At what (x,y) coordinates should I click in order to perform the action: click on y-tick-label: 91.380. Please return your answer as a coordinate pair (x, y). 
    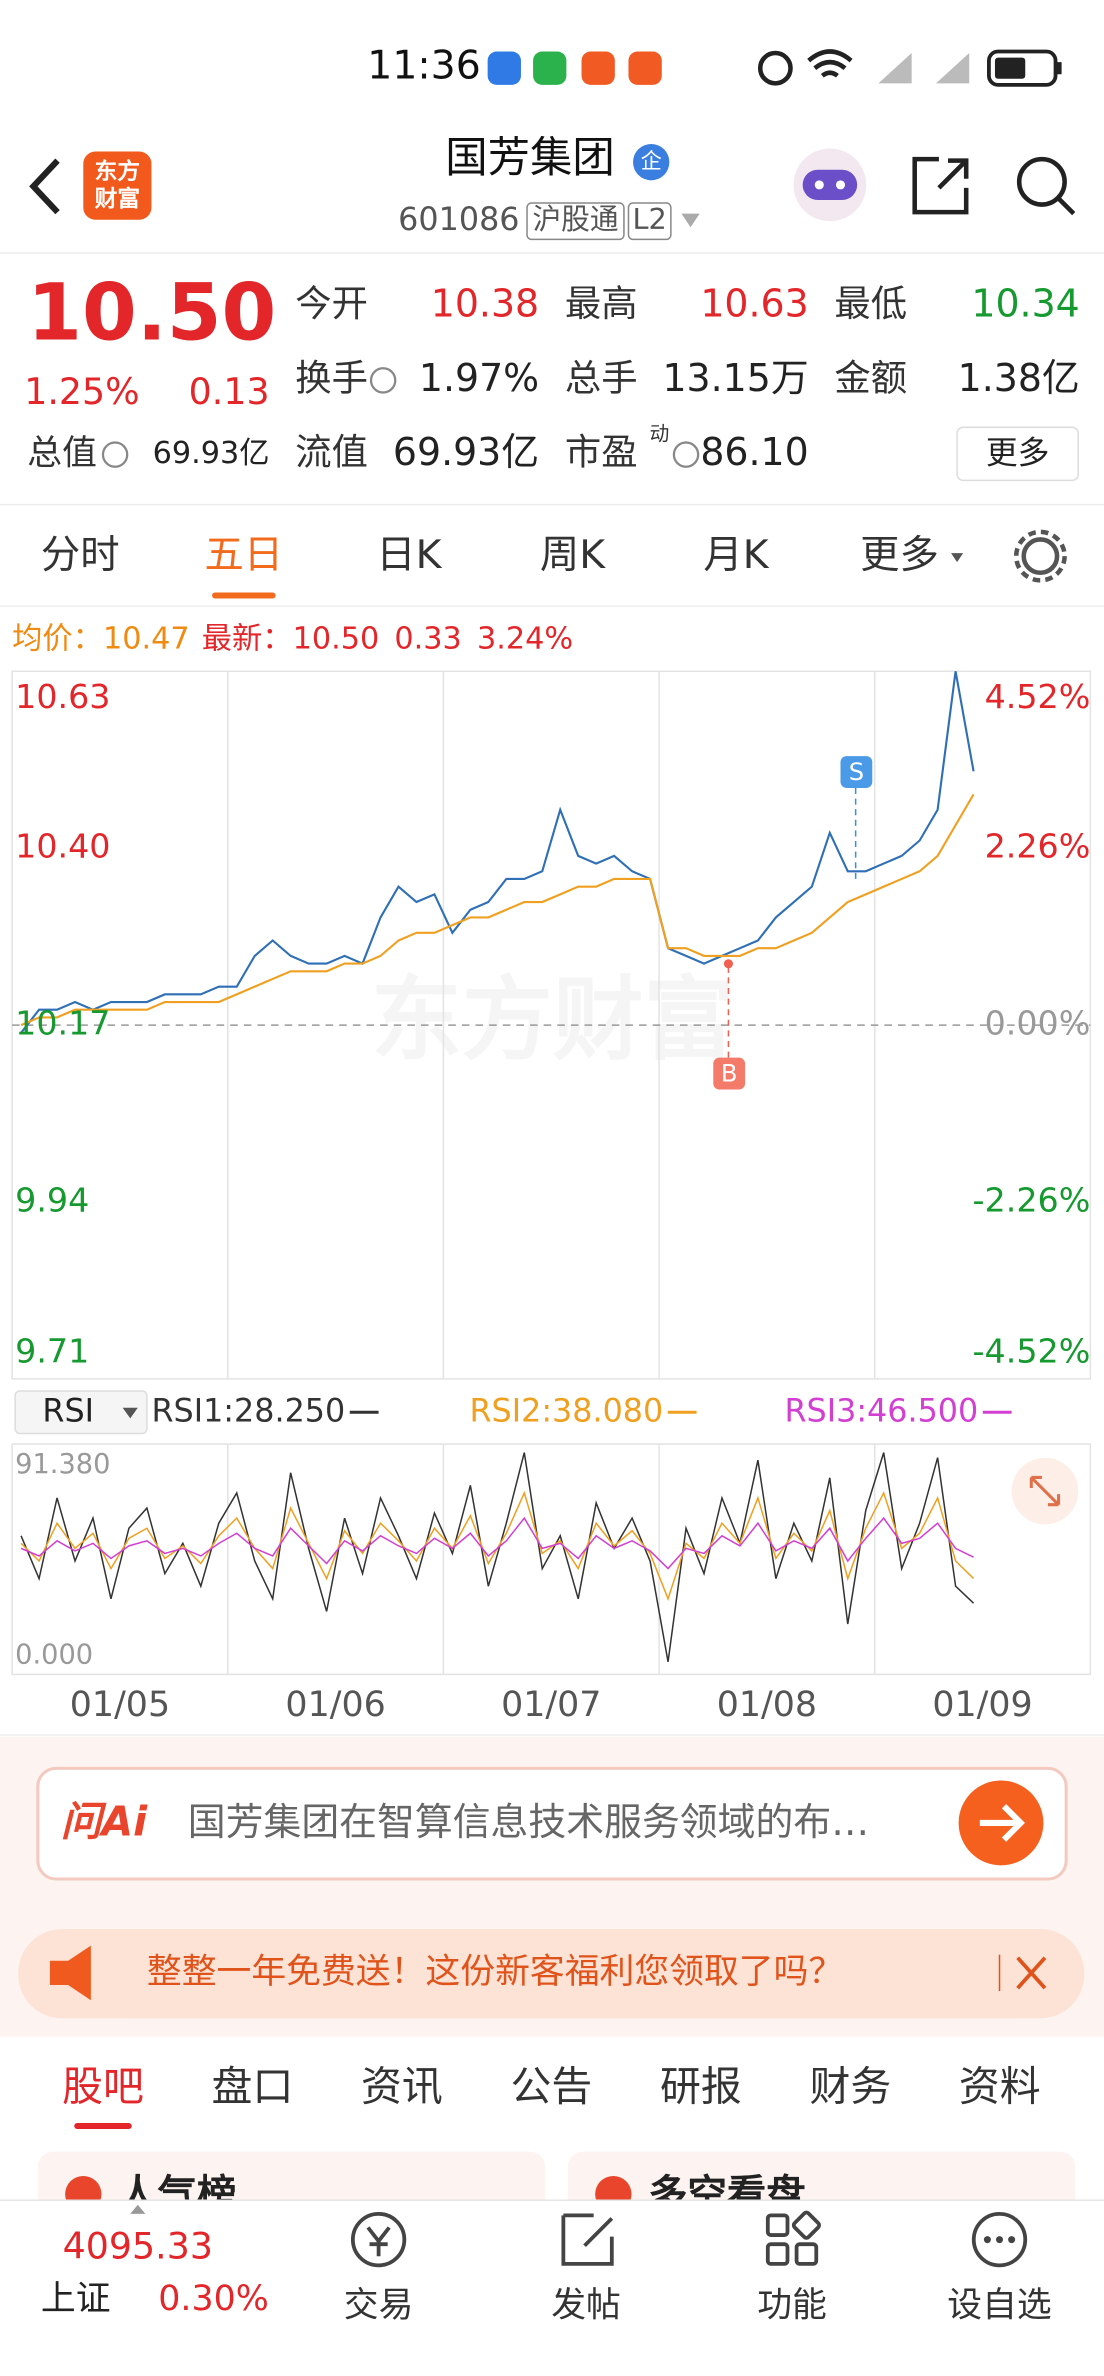
    Looking at the image, I should click on (62, 1464).